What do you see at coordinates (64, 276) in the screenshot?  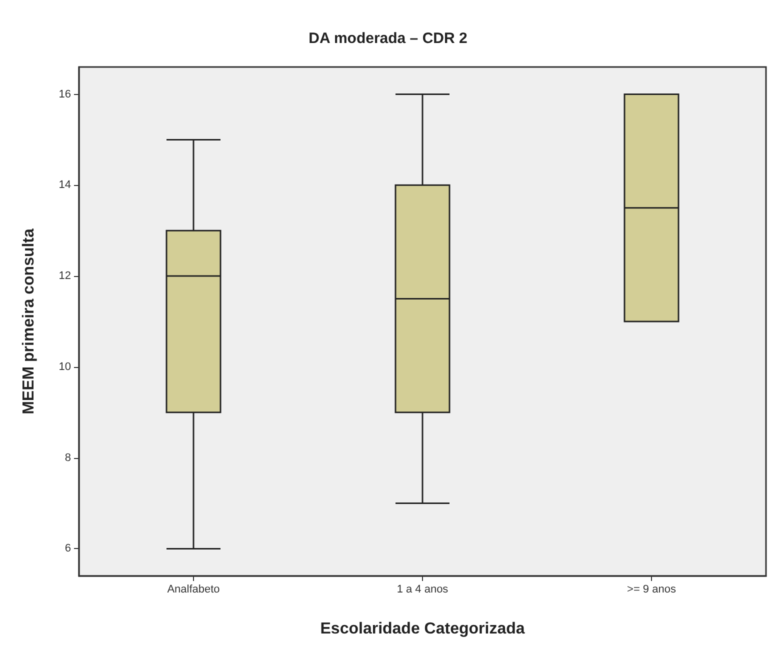 I see `y-tick-label: 12` at bounding box center [64, 276].